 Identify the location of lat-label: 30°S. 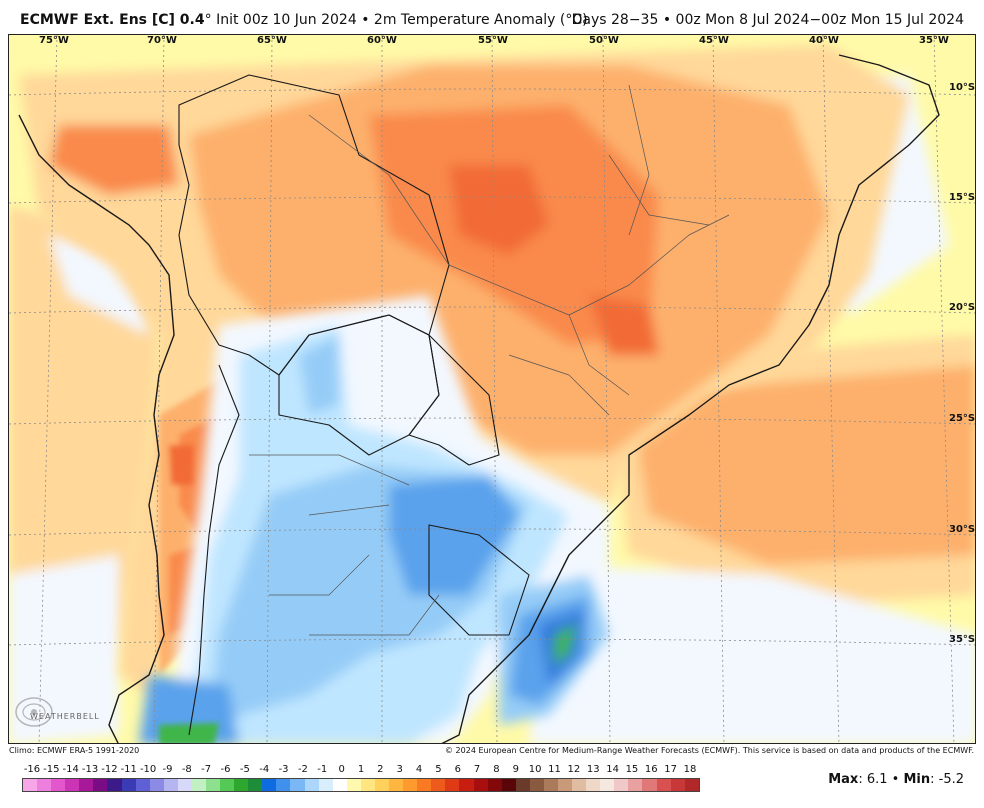
(962, 529).